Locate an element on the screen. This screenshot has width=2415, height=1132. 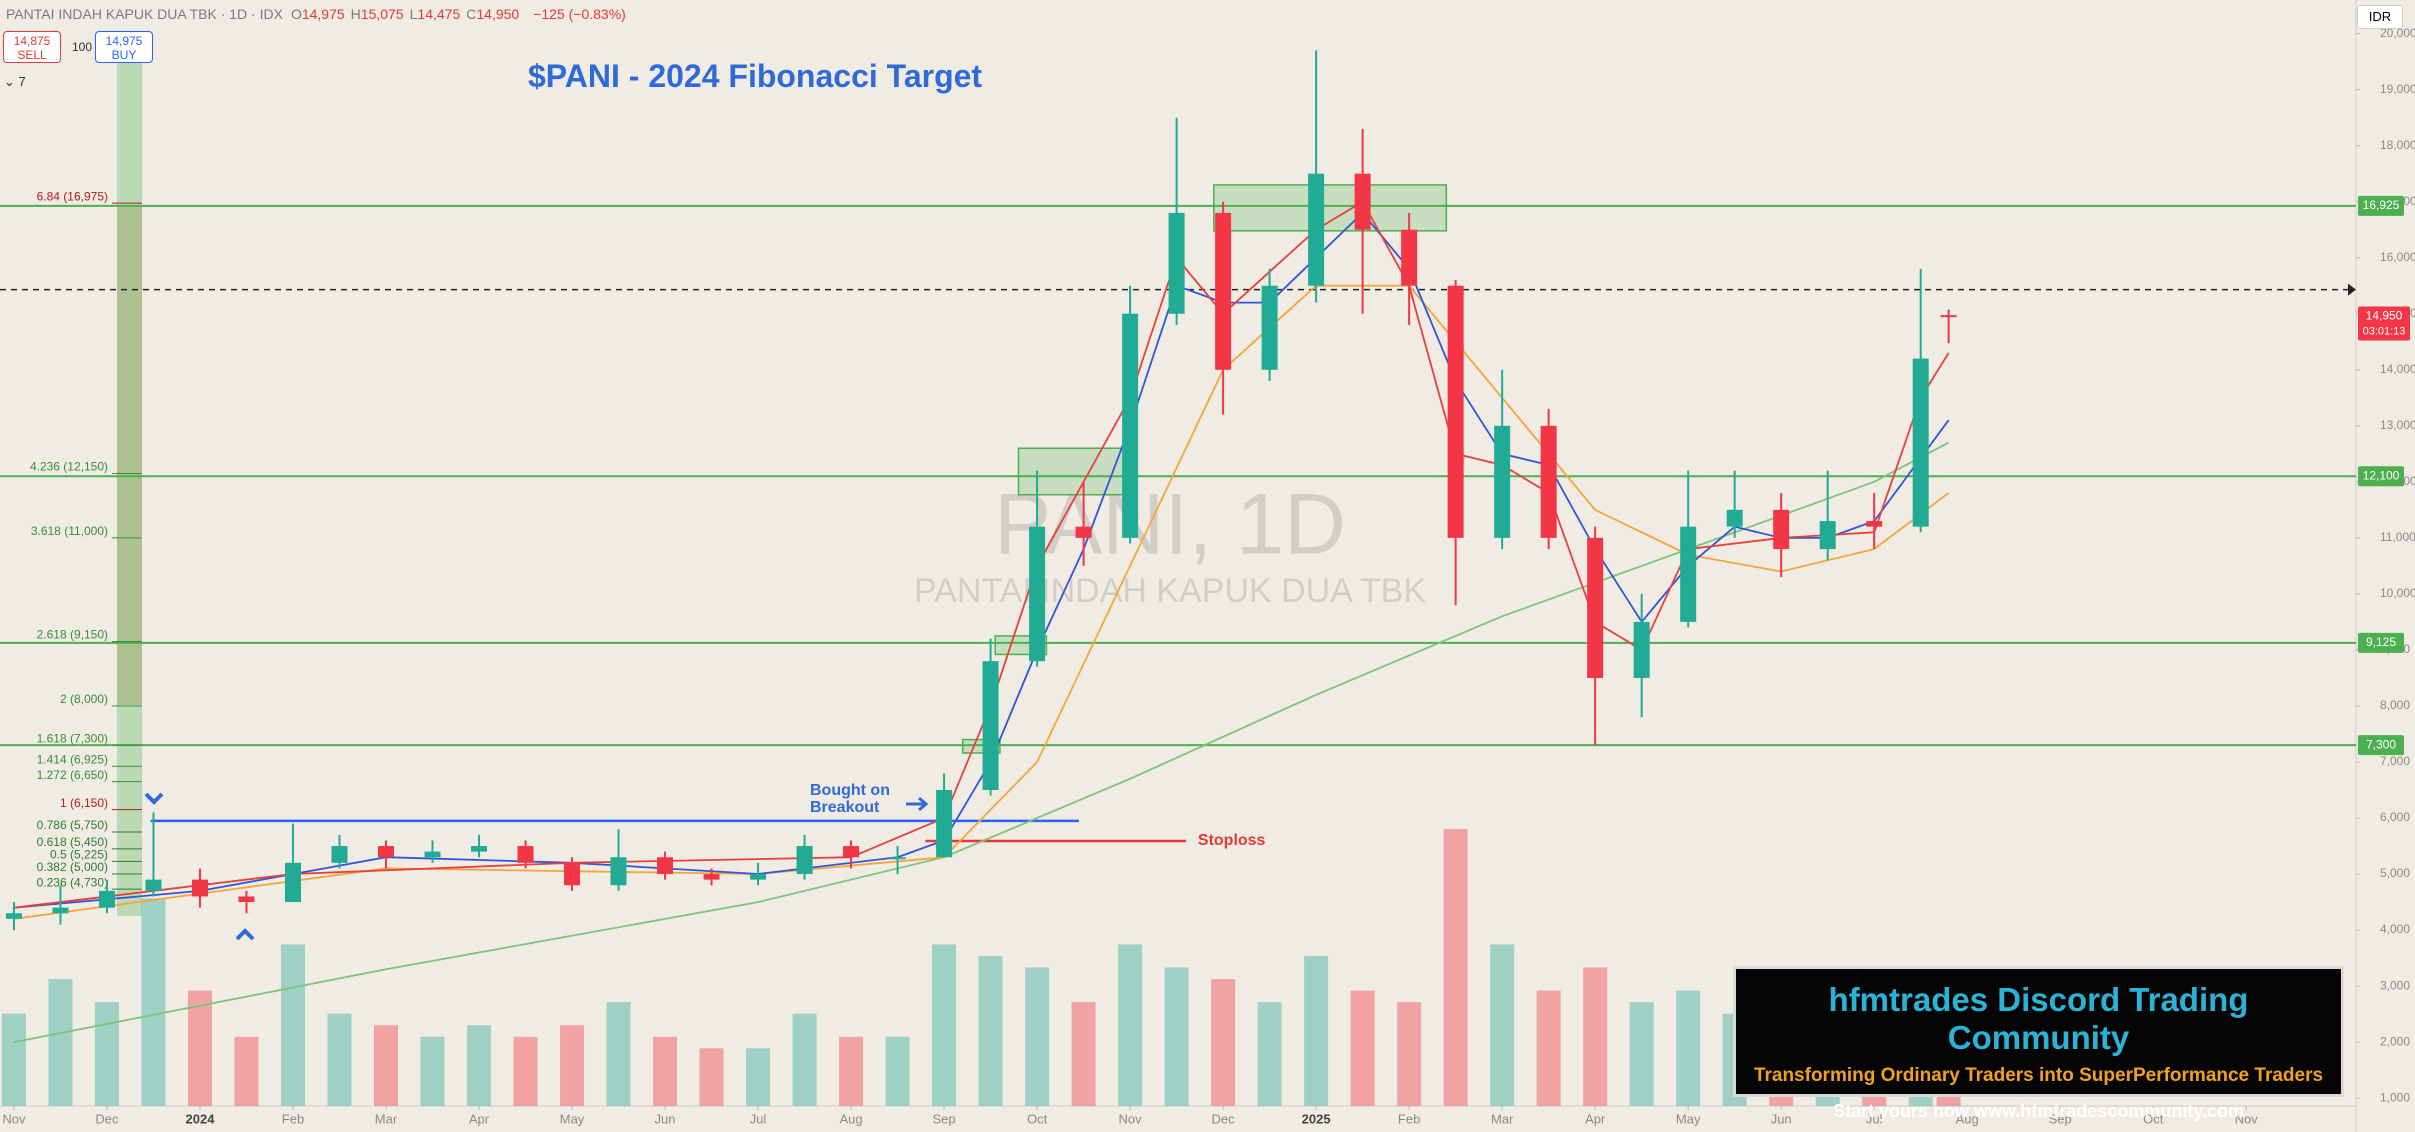
y-tick-label: 4,000 is located at coordinates (2395, 929).